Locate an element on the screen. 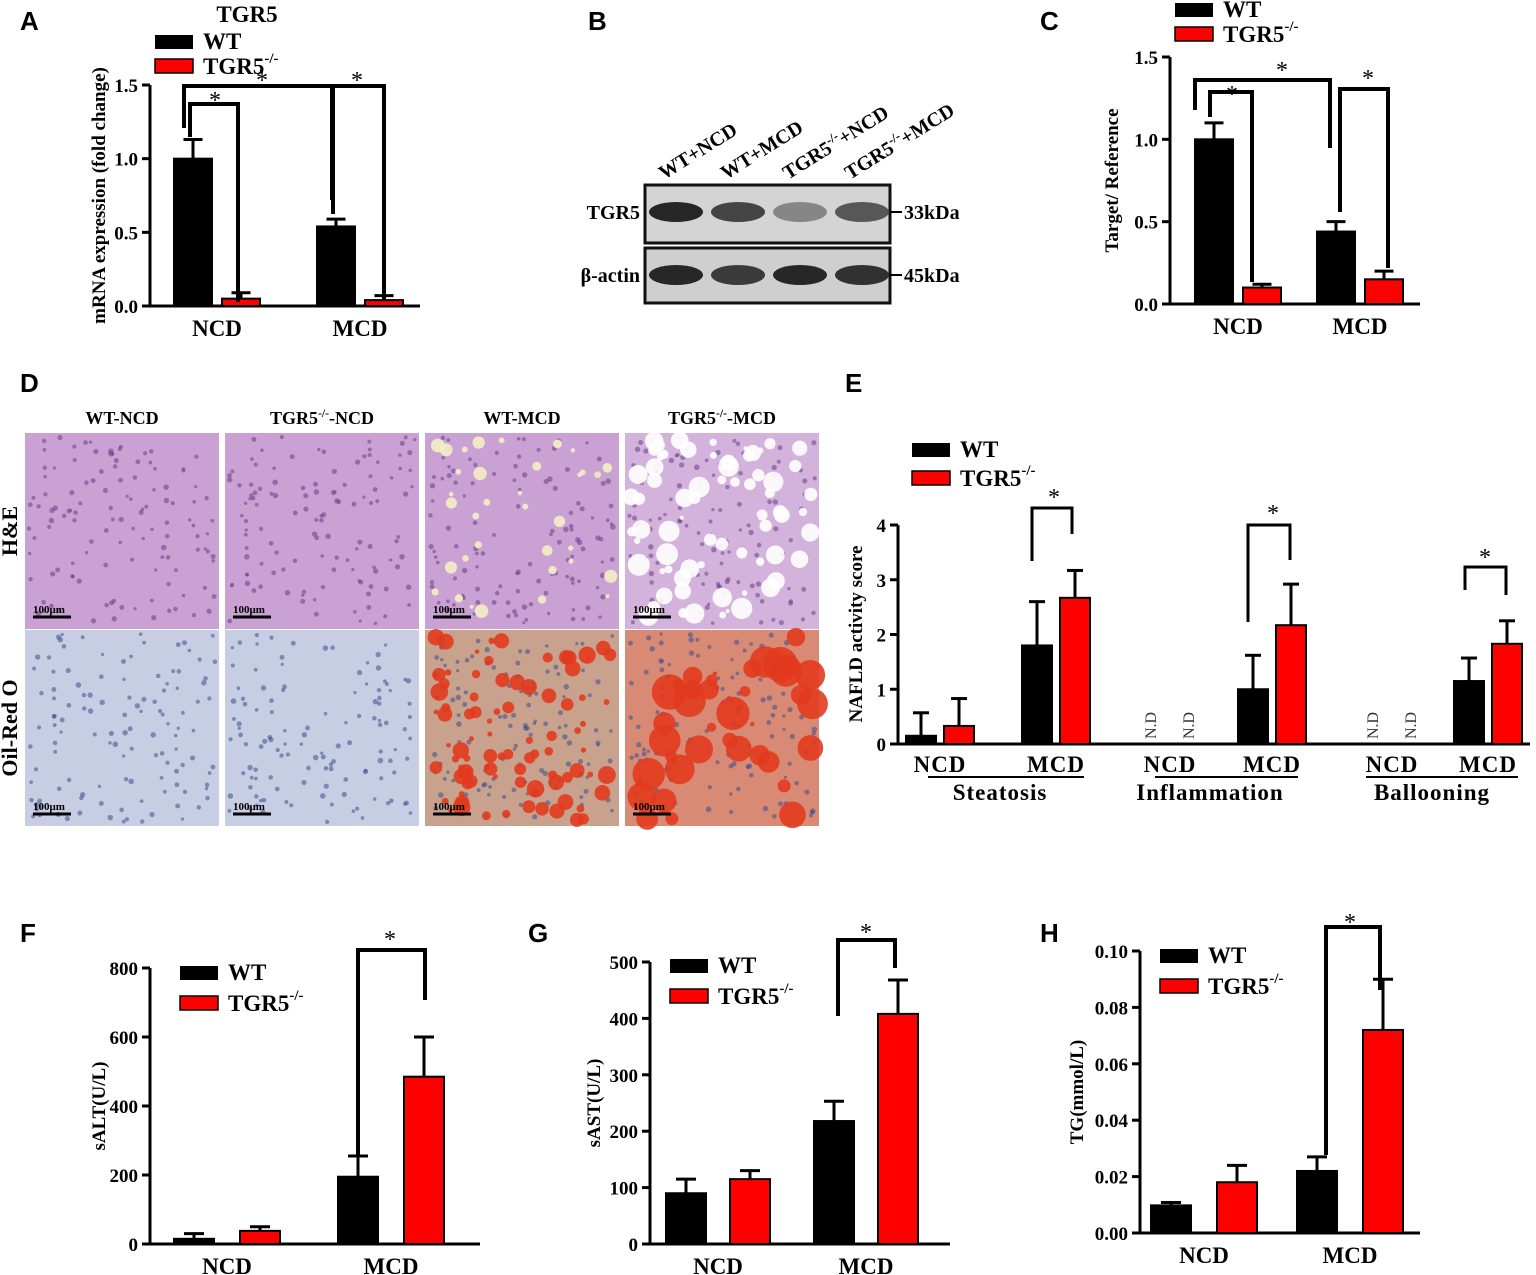 The height and width of the screenshot is (1275, 1536). panel-c-category-label: MCD is located at coordinates (1360, 326).